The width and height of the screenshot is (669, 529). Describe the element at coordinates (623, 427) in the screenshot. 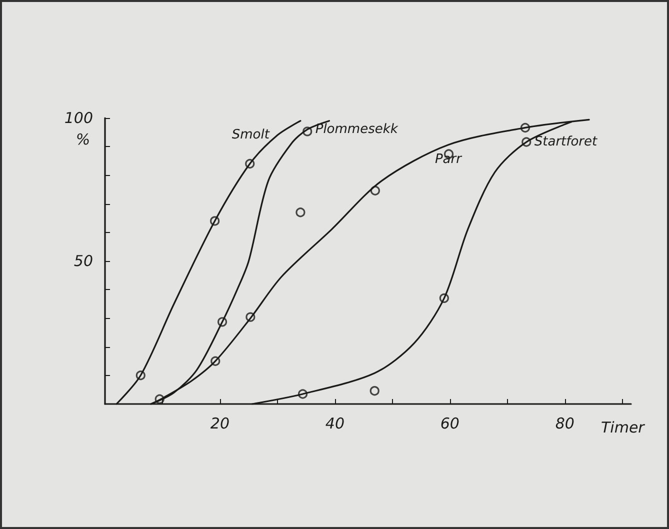

I see `x-axis-title: Timer` at that location.